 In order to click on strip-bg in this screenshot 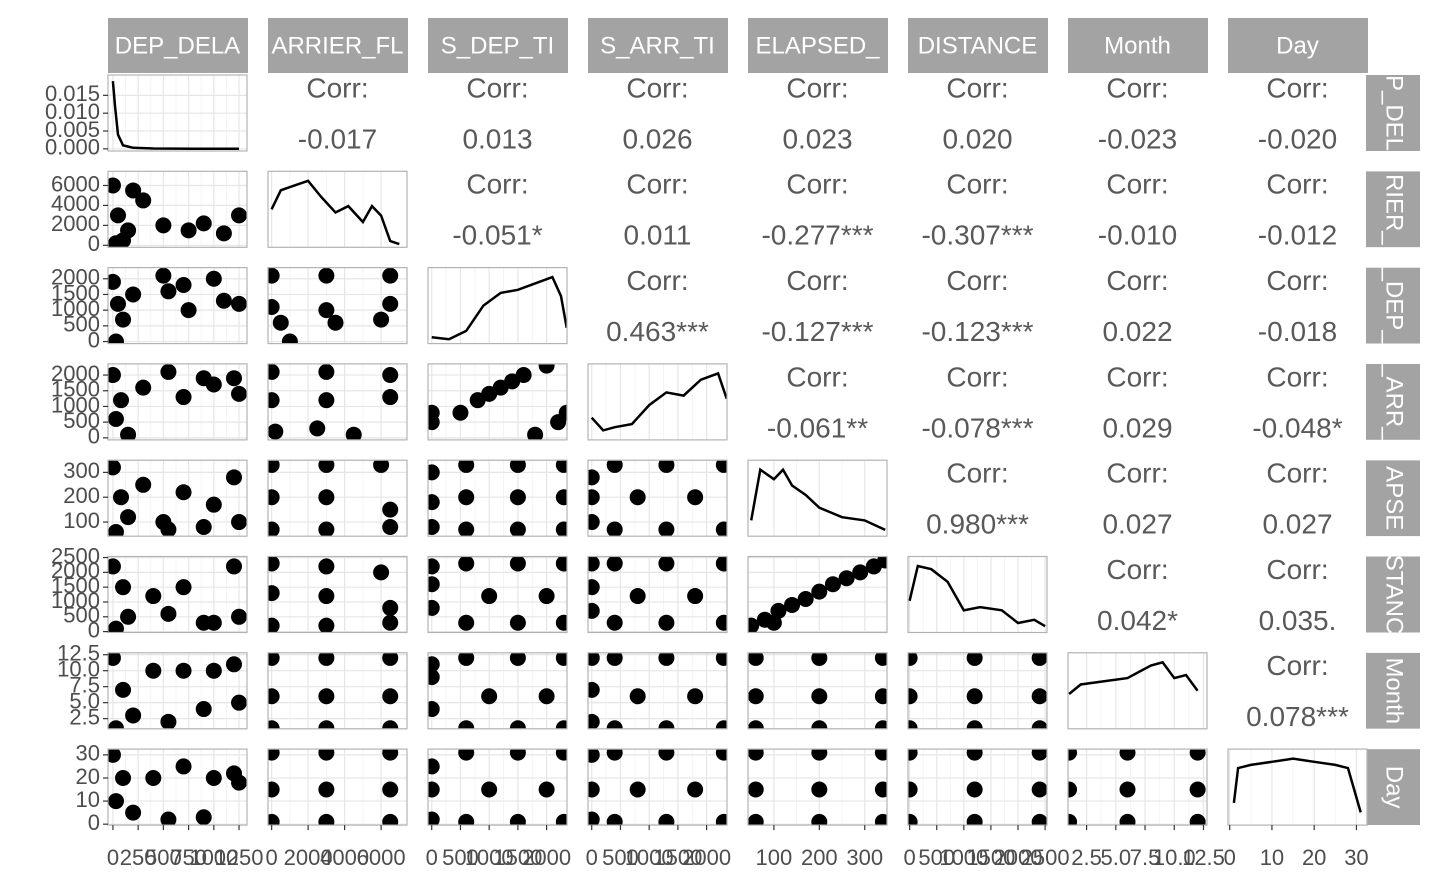, I will do `click(1393, 690)`.